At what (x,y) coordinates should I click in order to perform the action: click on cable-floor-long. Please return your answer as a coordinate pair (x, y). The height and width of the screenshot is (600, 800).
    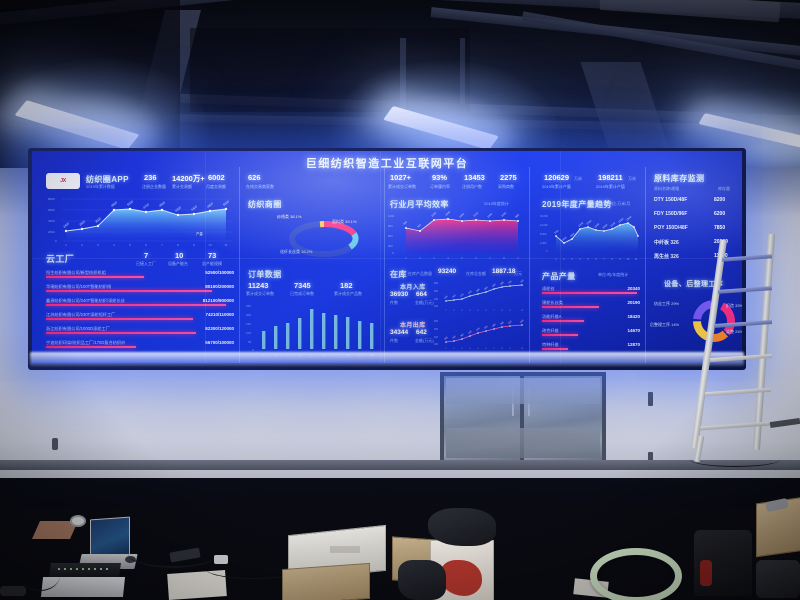
    Looking at the image, I should click on (40, 575).